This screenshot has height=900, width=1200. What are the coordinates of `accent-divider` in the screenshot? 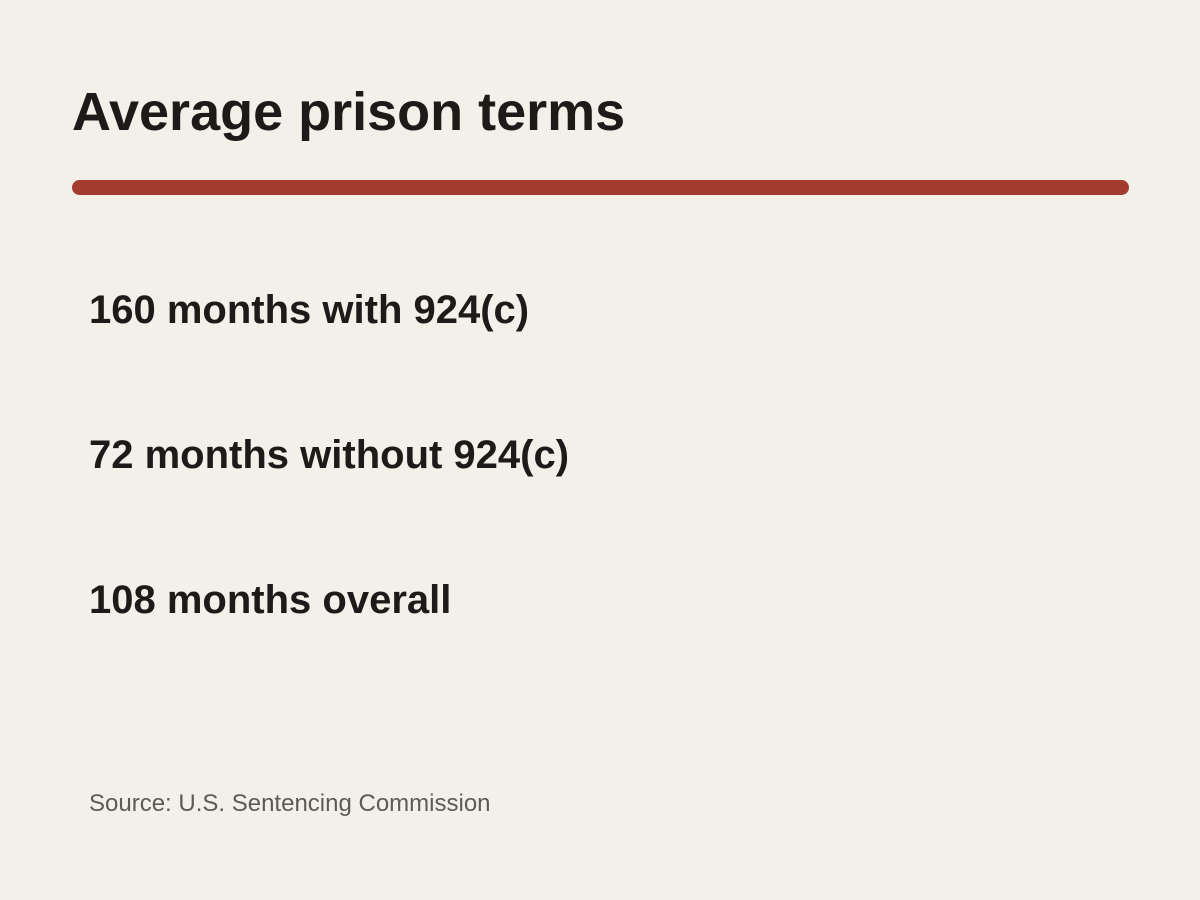 It's located at (600, 187).